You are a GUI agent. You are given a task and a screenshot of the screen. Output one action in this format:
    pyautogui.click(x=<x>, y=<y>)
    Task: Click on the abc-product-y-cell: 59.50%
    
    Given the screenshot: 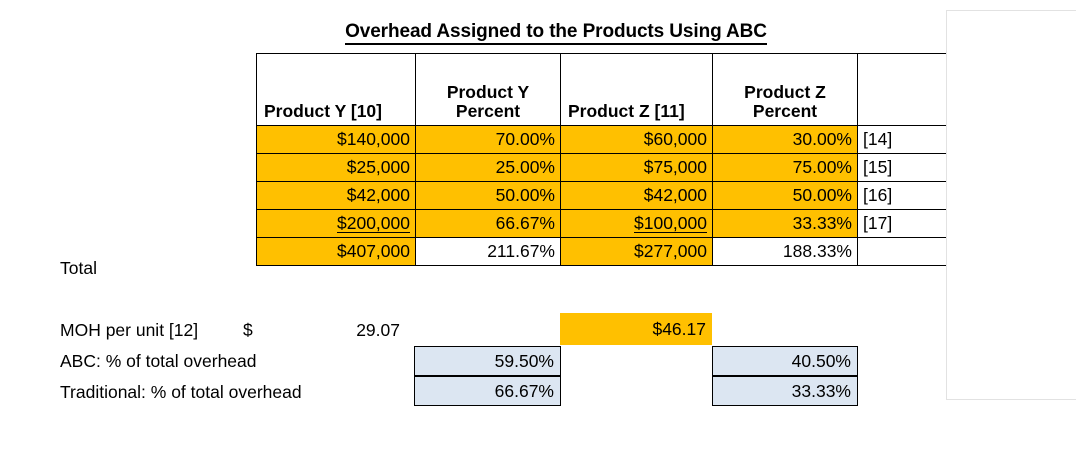 What is the action you would take?
    pyautogui.click(x=487, y=361)
    